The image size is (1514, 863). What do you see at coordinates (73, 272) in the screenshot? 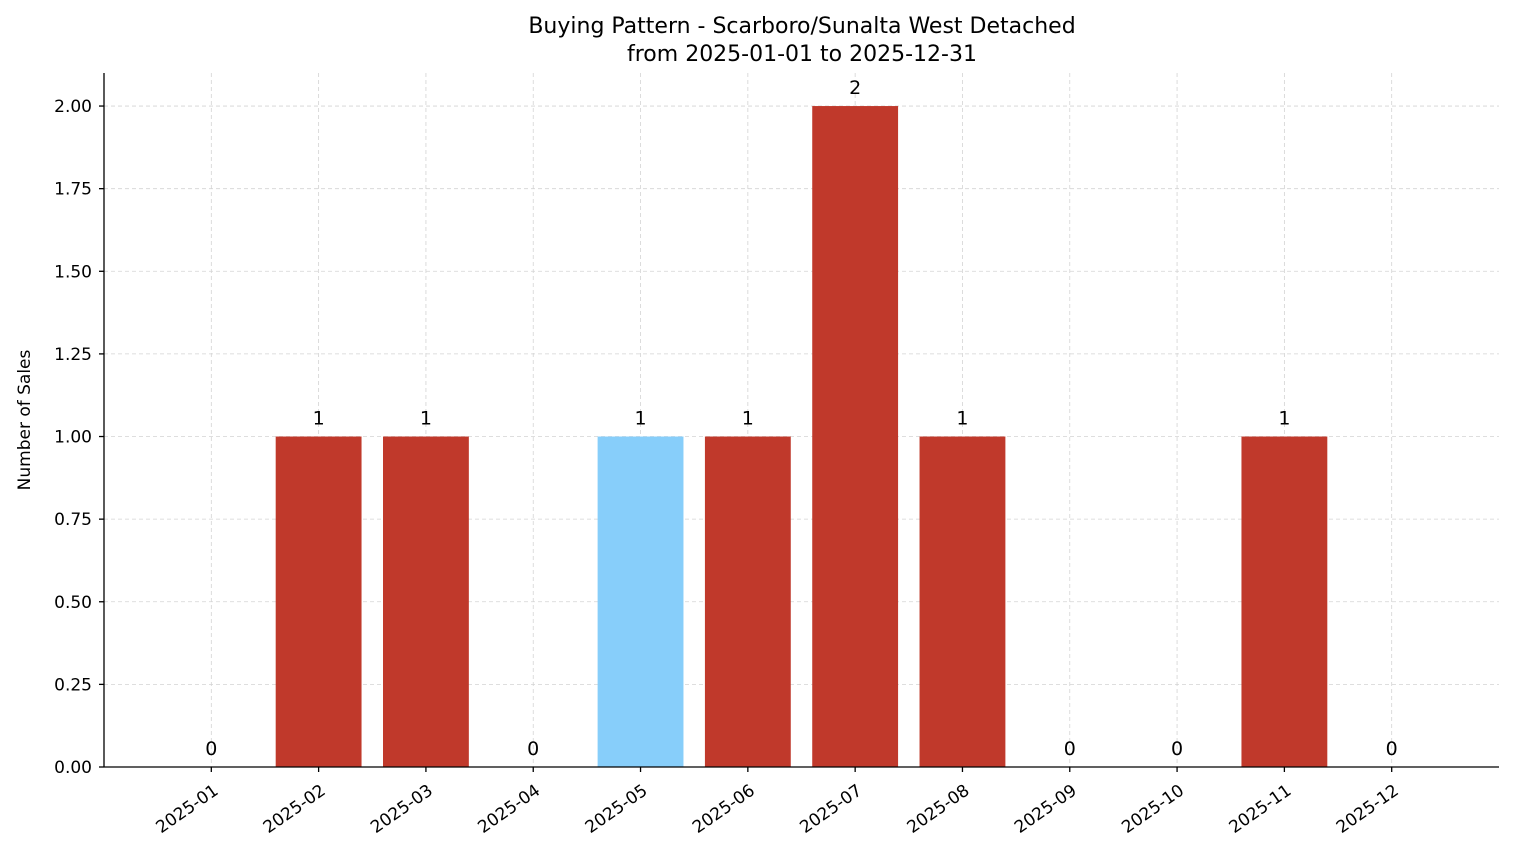
I see `y-tick-label: 1.50` at bounding box center [73, 272].